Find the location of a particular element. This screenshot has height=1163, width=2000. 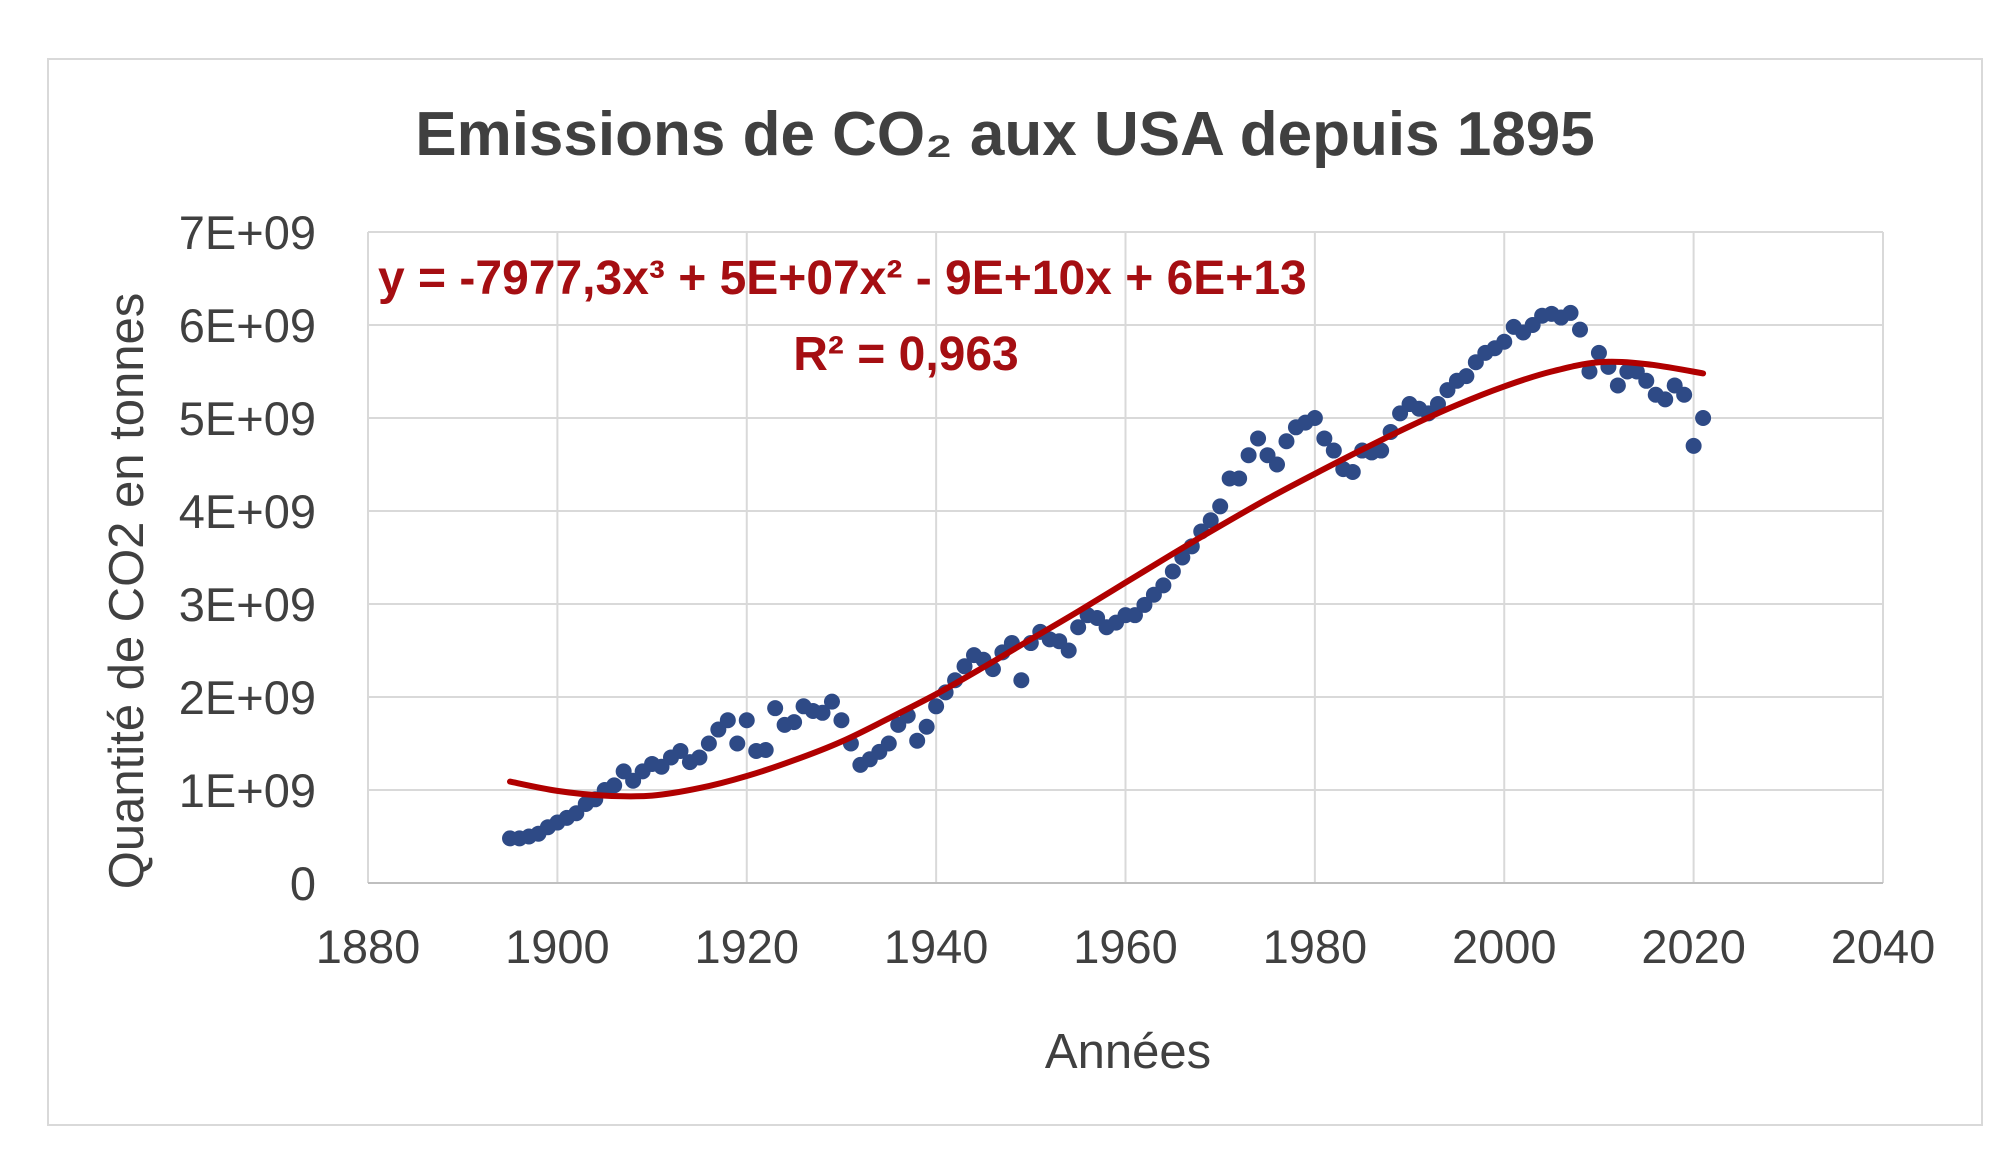

y-tick-label: 4E+09 is located at coordinates (247, 511).